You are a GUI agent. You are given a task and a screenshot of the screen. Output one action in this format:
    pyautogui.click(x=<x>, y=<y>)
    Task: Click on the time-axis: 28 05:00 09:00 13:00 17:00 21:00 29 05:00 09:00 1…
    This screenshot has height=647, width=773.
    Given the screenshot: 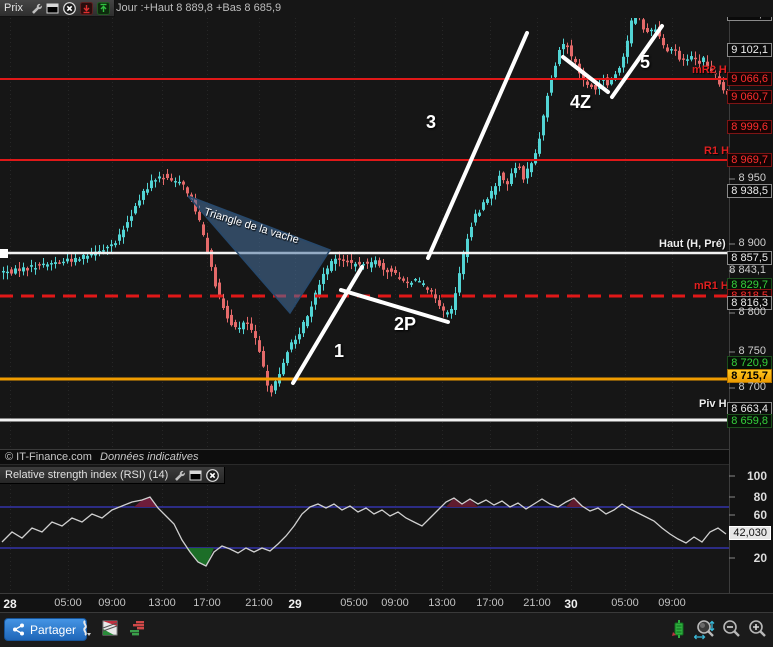 What is the action you would take?
    pyautogui.click(x=386, y=602)
    